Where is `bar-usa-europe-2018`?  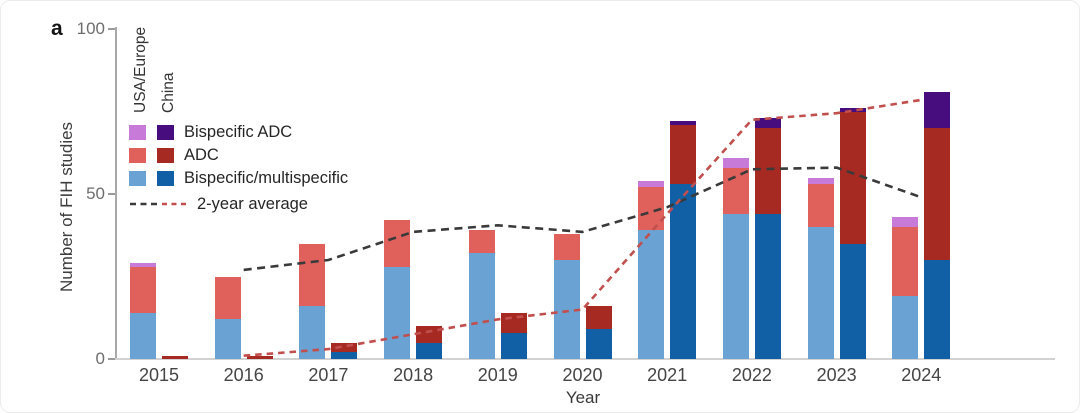 bar-usa-europe-2018 is located at coordinates (397, 289).